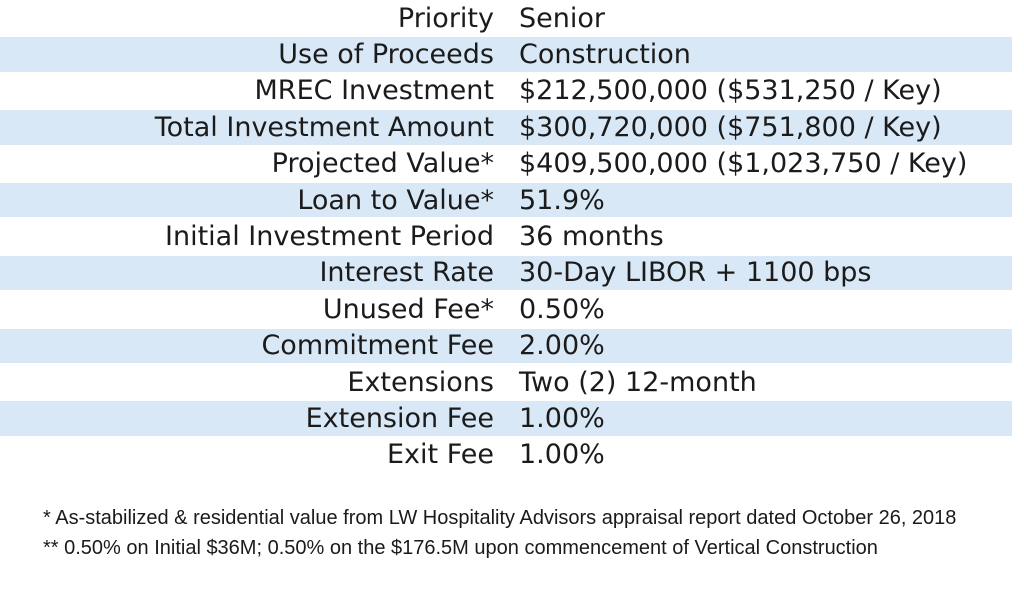  Describe the element at coordinates (386, 55) in the screenshot. I see `row-label: Use of Proceeds` at that location.